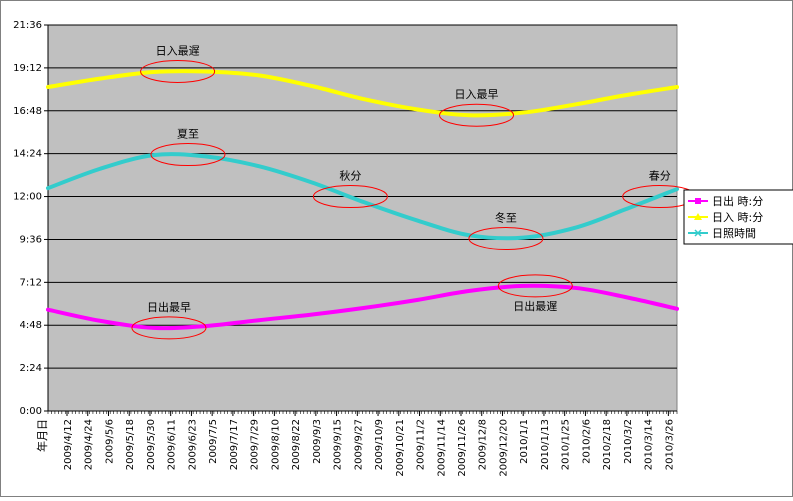 The height and width of the screenshot is (501, 793). Describe the element at coordinates (660, 176) in the screenshot. I see `annotation-label: 春分` at that location.